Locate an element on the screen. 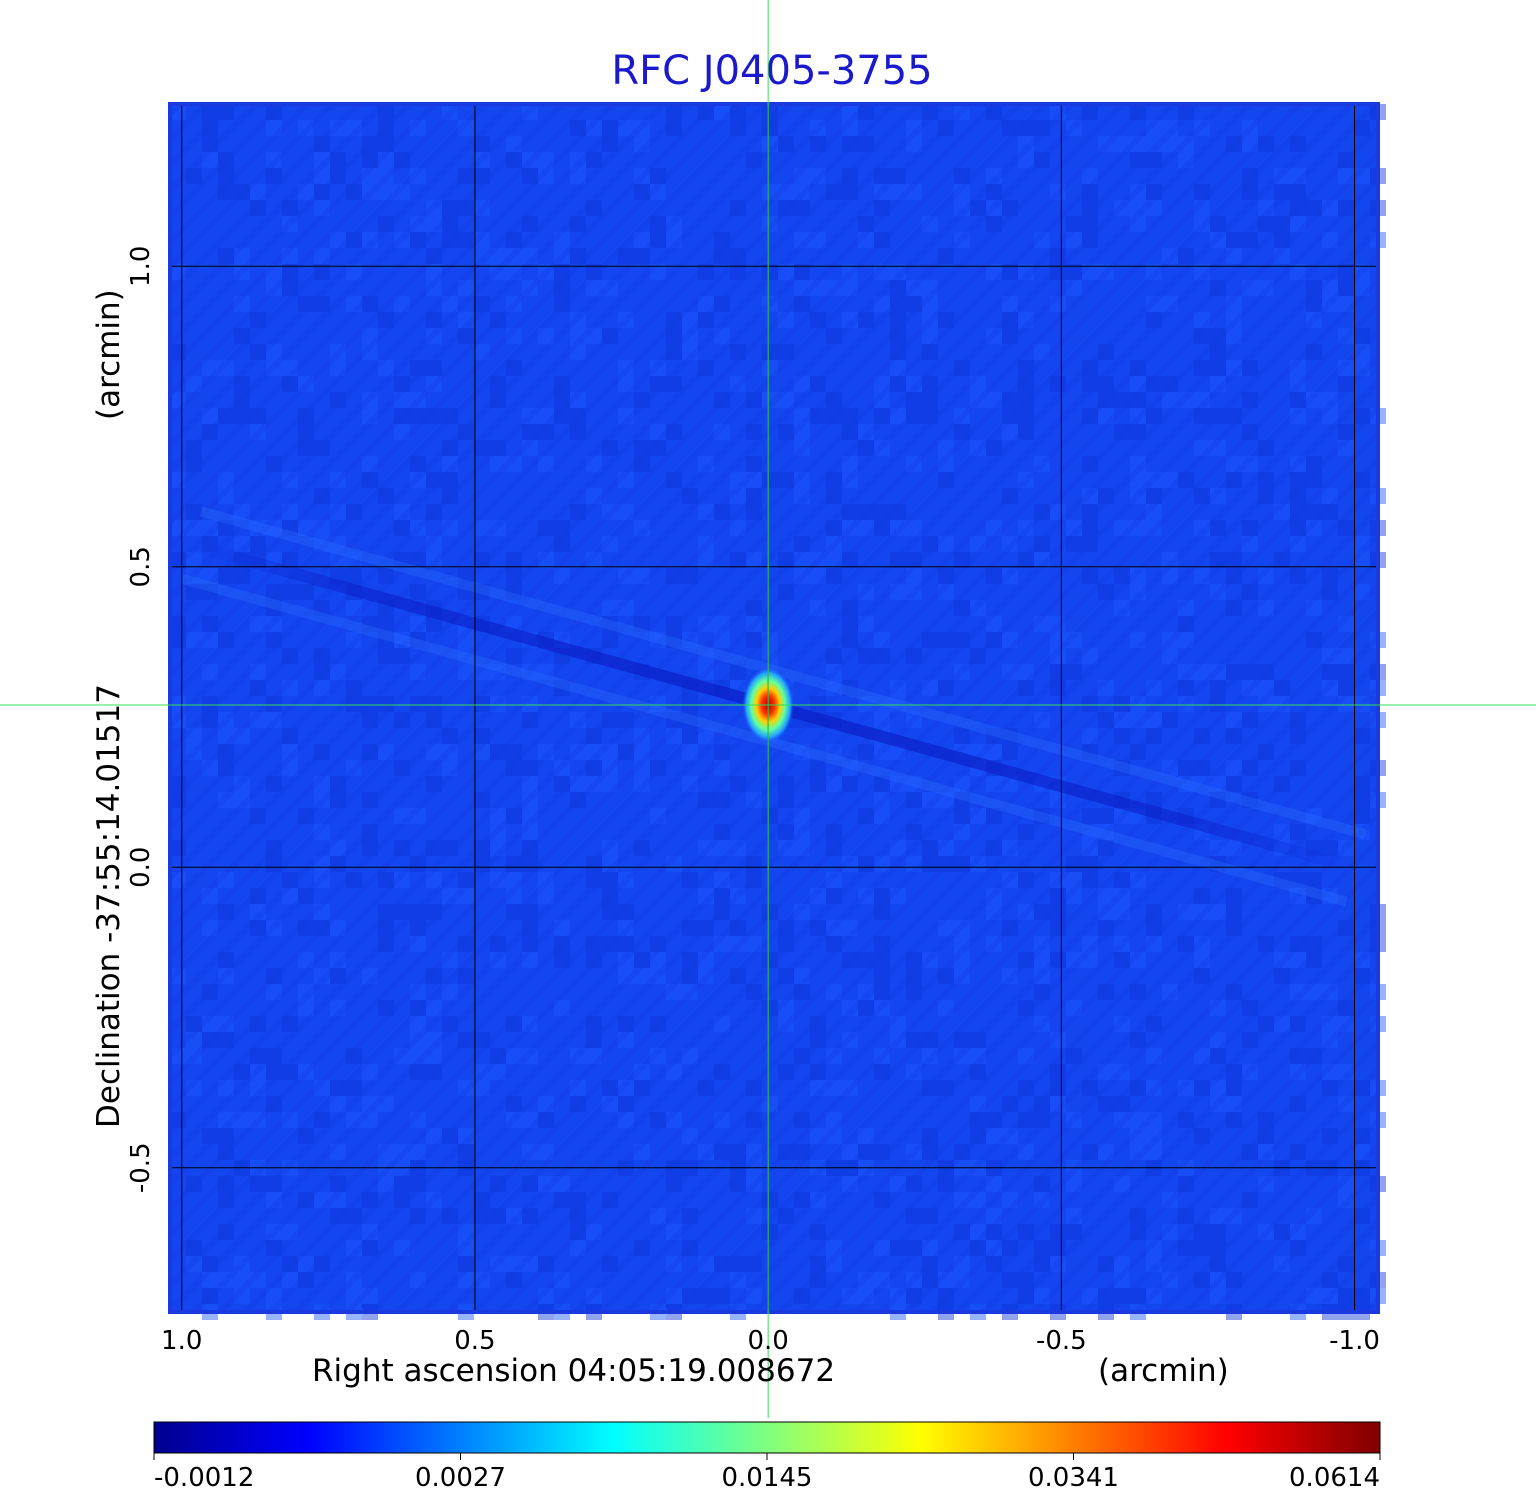 The image size is (1536, 1511). x-tick-label: 0.0 is located at coordinates (767, 1341).